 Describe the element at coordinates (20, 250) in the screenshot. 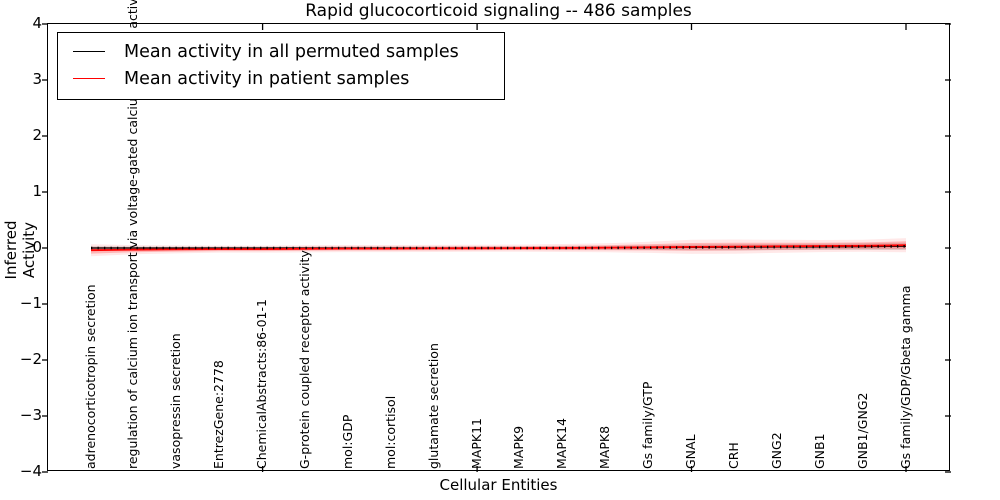

I see `y-axis-label: Inferred Activity` at that location.